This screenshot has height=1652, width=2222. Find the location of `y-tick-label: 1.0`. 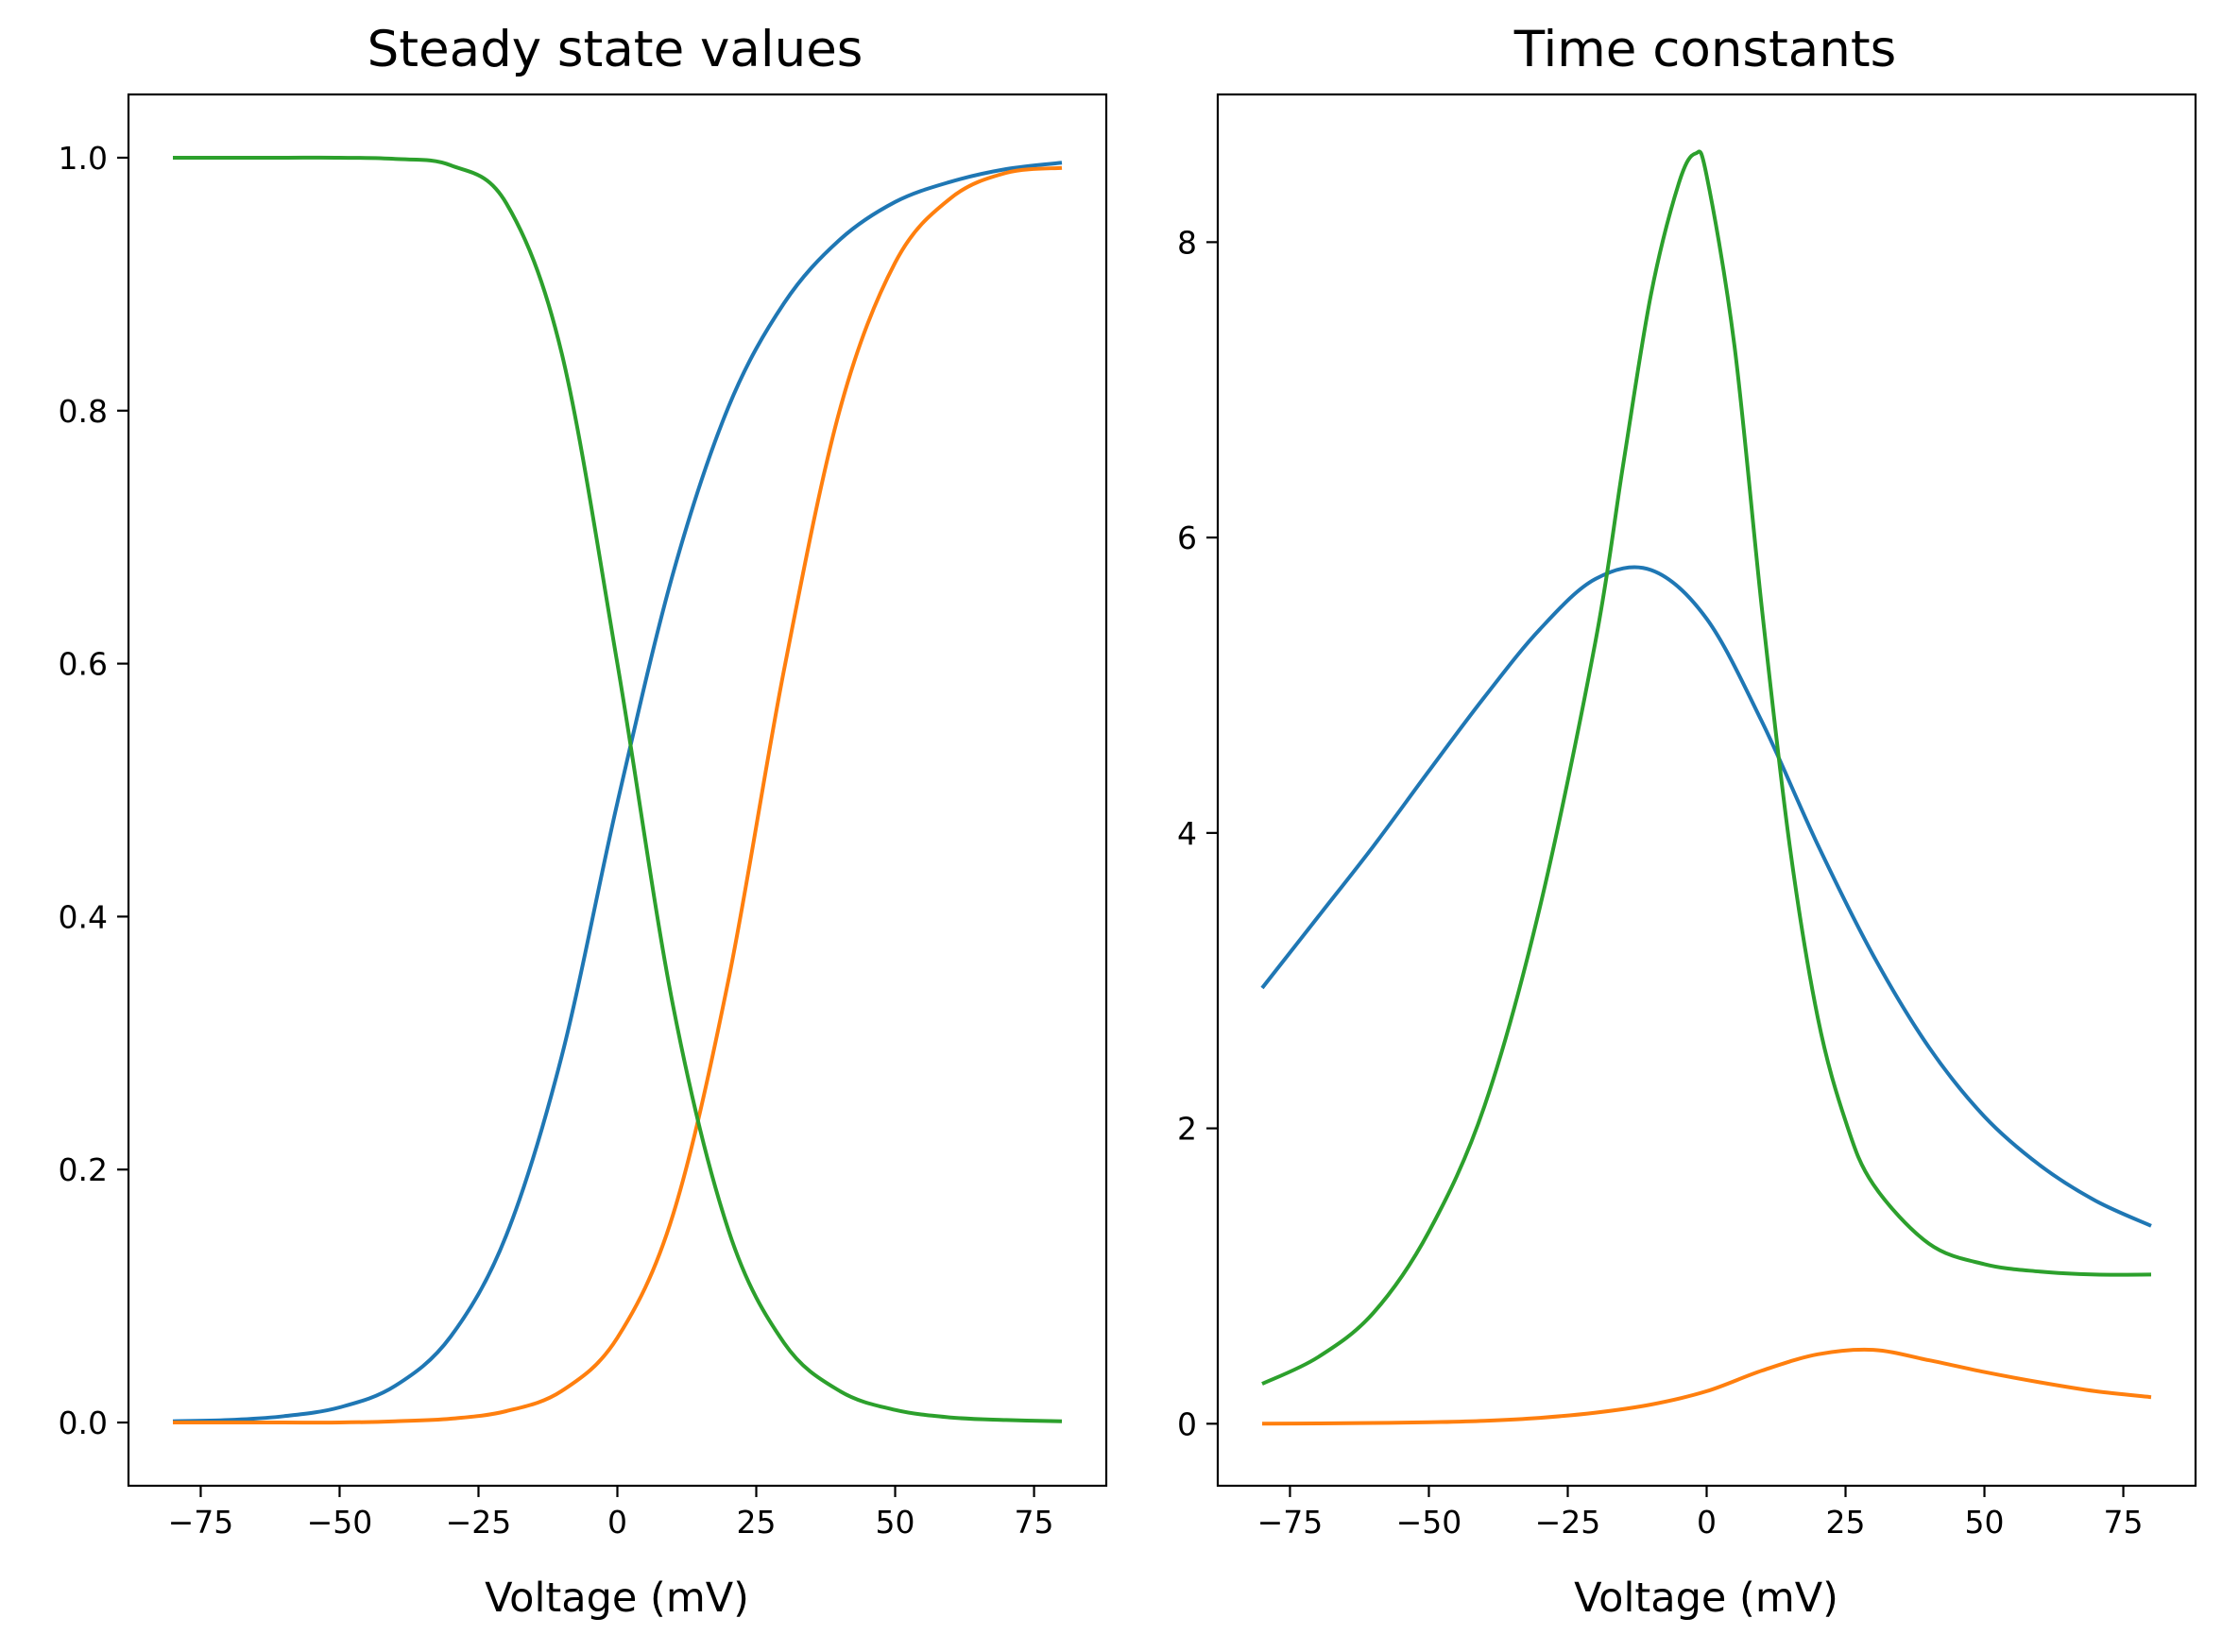

y-tick-label: 1.0 is located at coordinates (83, 159).